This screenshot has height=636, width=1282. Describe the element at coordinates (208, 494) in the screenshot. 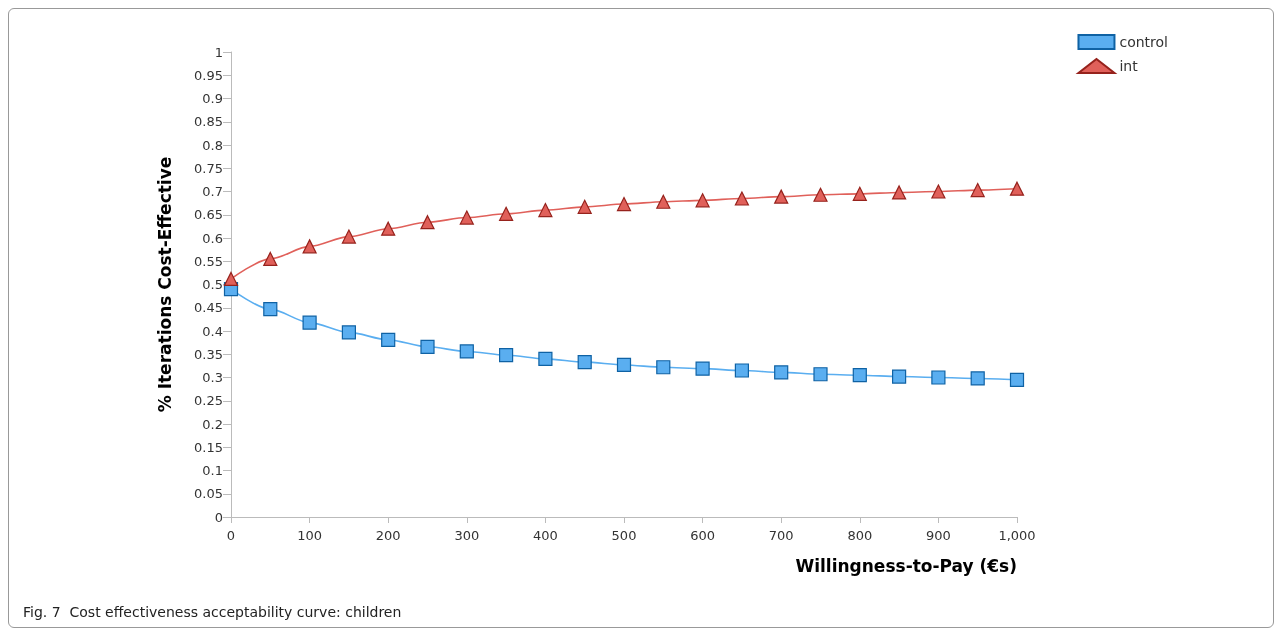

I see `y-tick-label: 0.05` at that location.